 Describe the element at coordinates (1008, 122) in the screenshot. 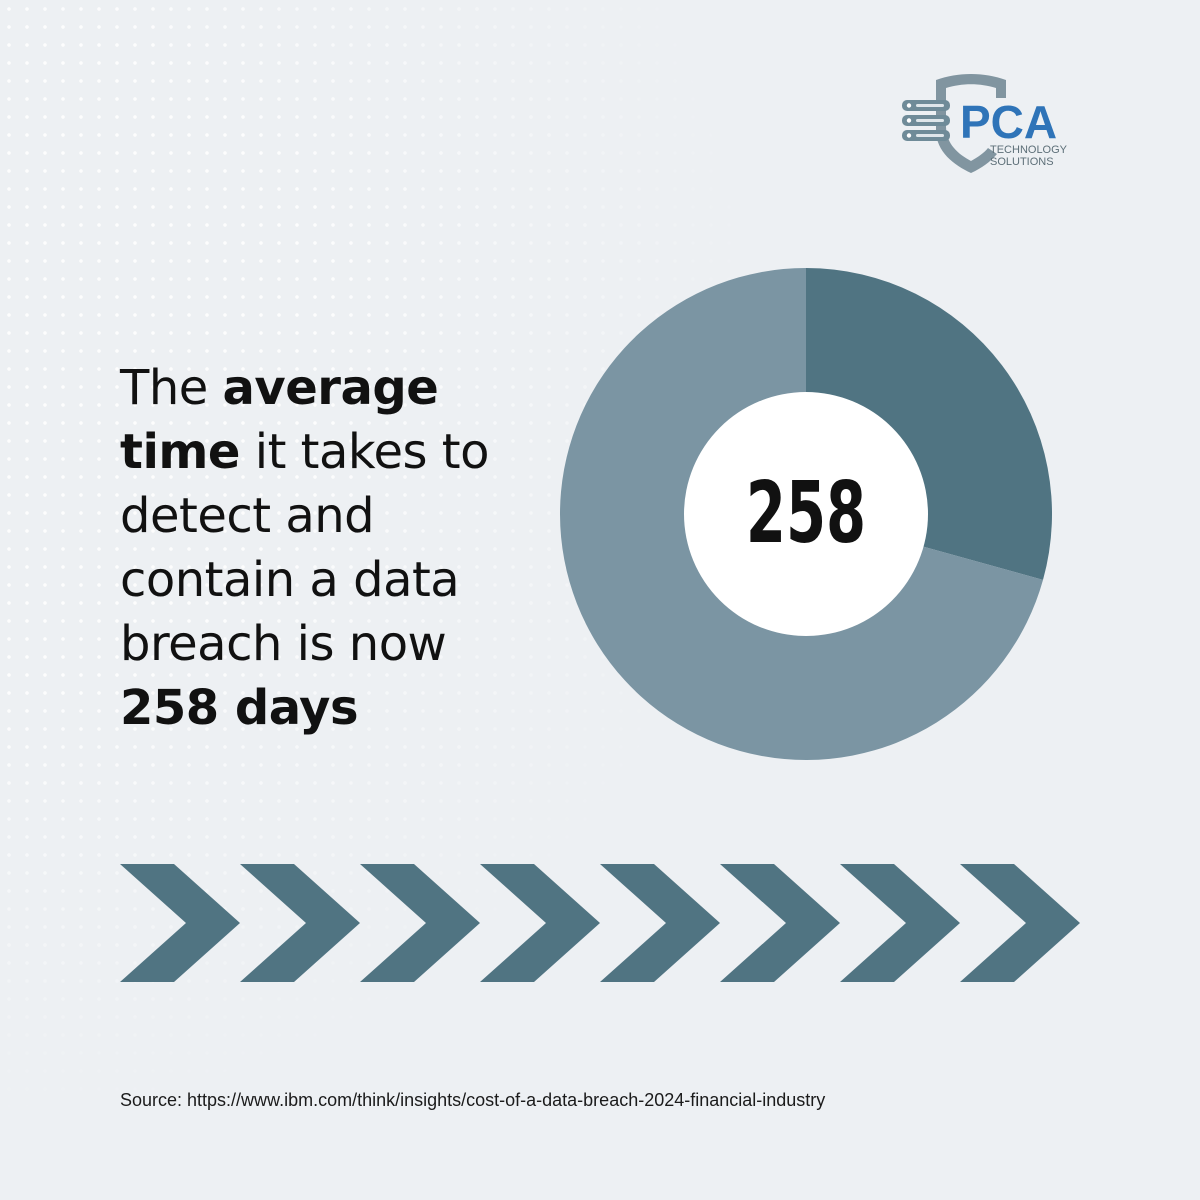

I see `logo-wordmark: PCA` at that location.